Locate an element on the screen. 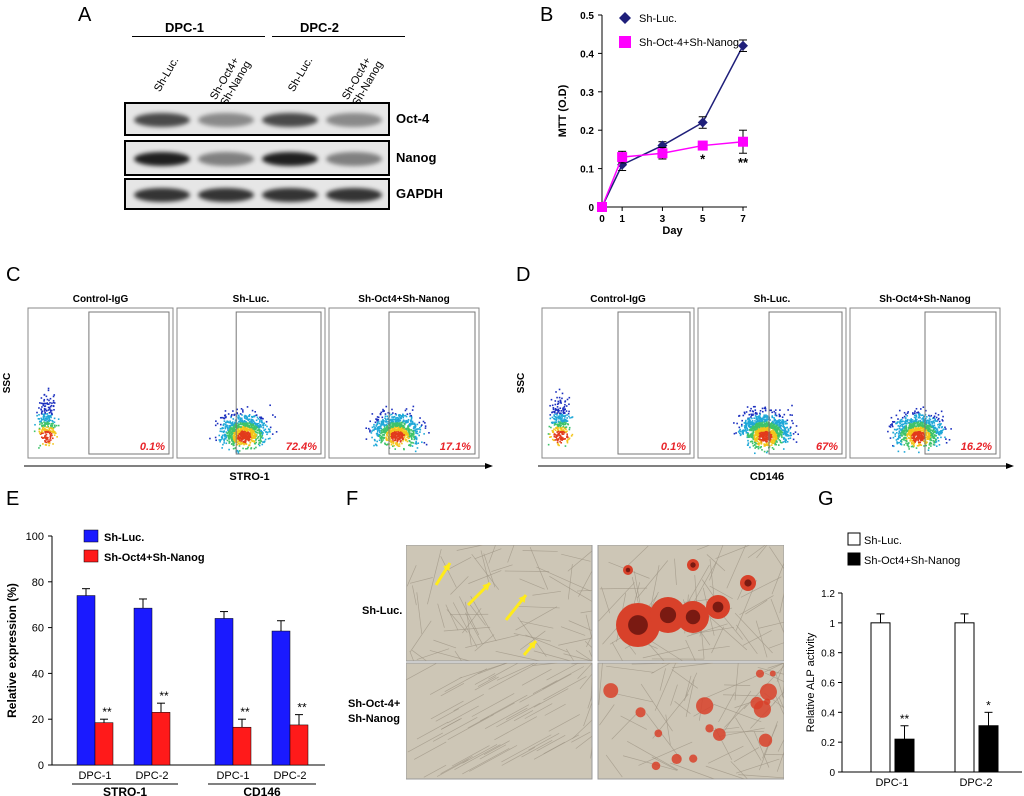  blot-band is located at coordinates (226, 195).